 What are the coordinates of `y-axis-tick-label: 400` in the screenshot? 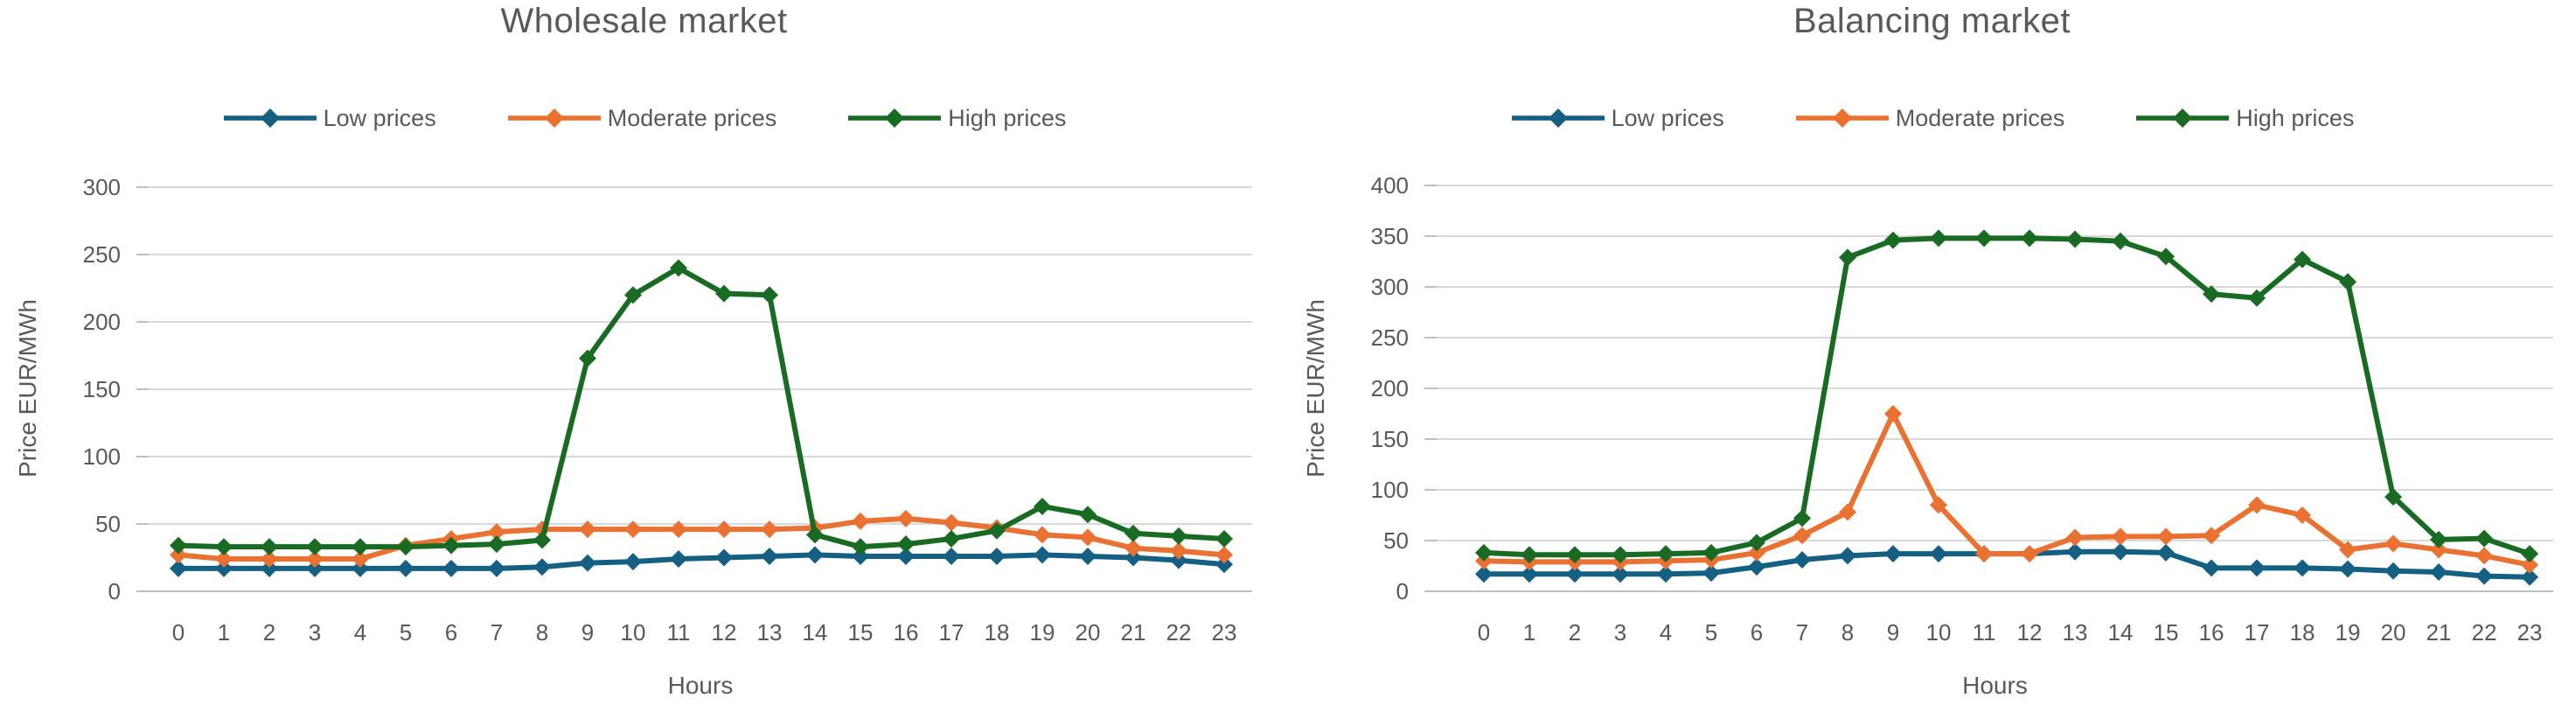 It's located at (1390, 185).